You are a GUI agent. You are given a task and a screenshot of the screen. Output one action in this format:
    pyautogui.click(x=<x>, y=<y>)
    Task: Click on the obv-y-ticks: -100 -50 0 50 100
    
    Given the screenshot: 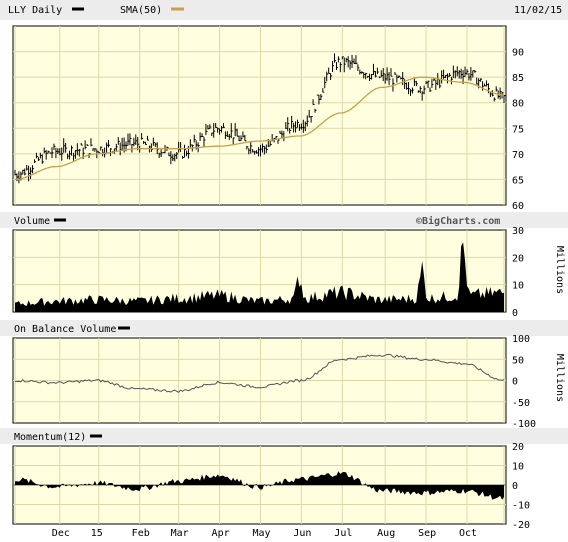 What is the action you would take?
    pyautogui.click(x=524, y=382)
    